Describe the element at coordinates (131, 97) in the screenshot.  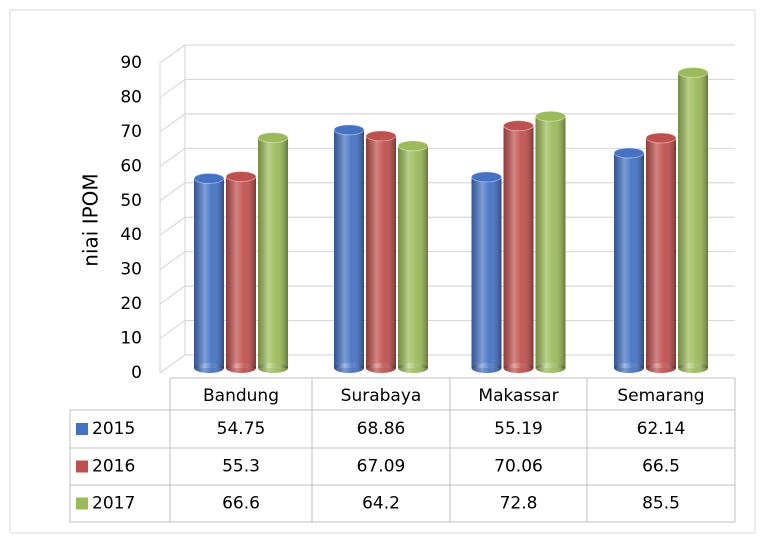
I see `y-tick-label: 80` at that location.